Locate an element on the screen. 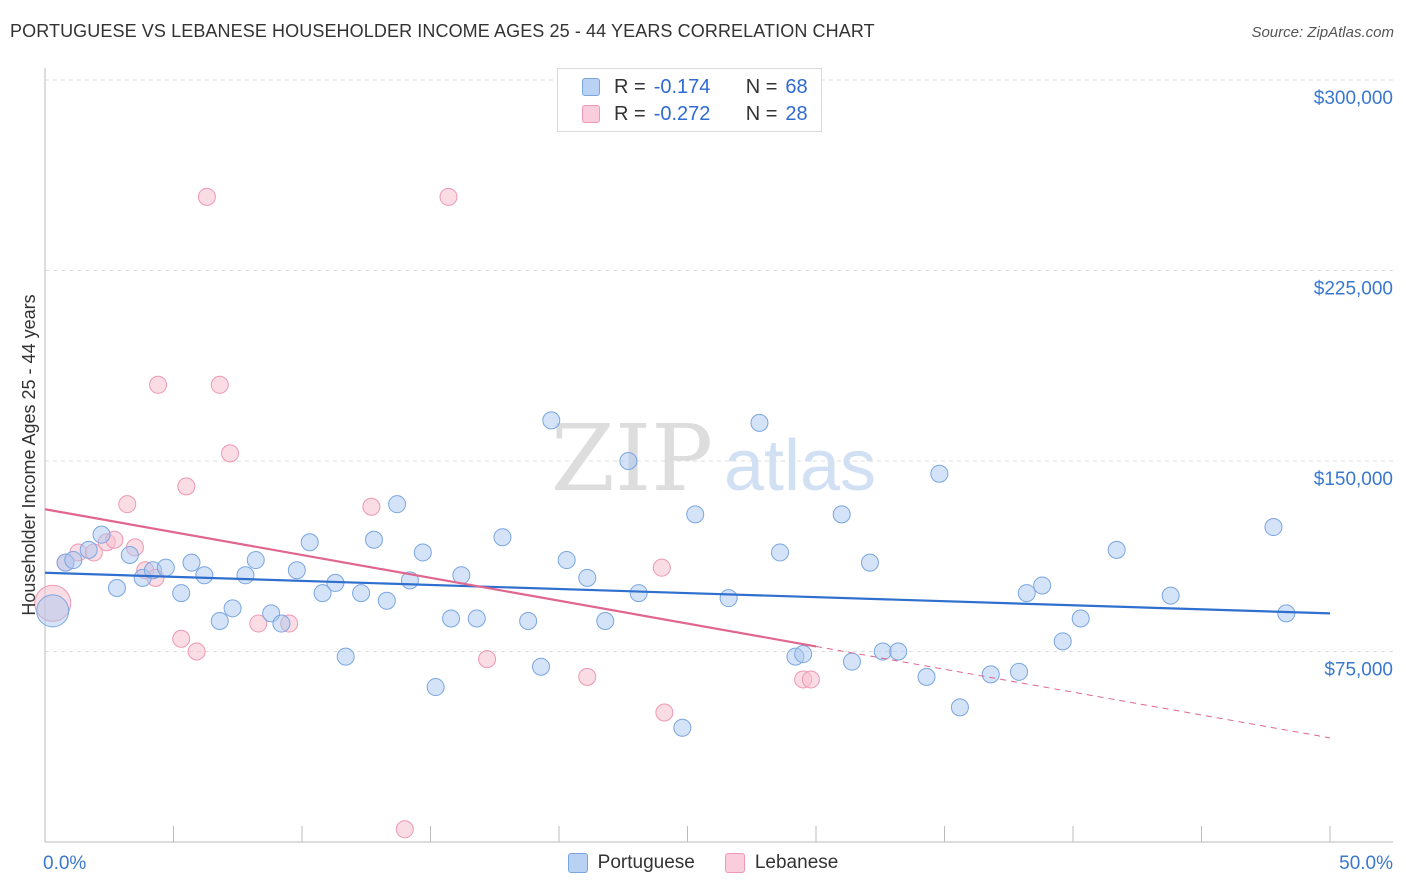 The height and width of the screenshot is (892, 1406). bottom-legend-portuguese: Portuguese is located at coordinates (631, 863).